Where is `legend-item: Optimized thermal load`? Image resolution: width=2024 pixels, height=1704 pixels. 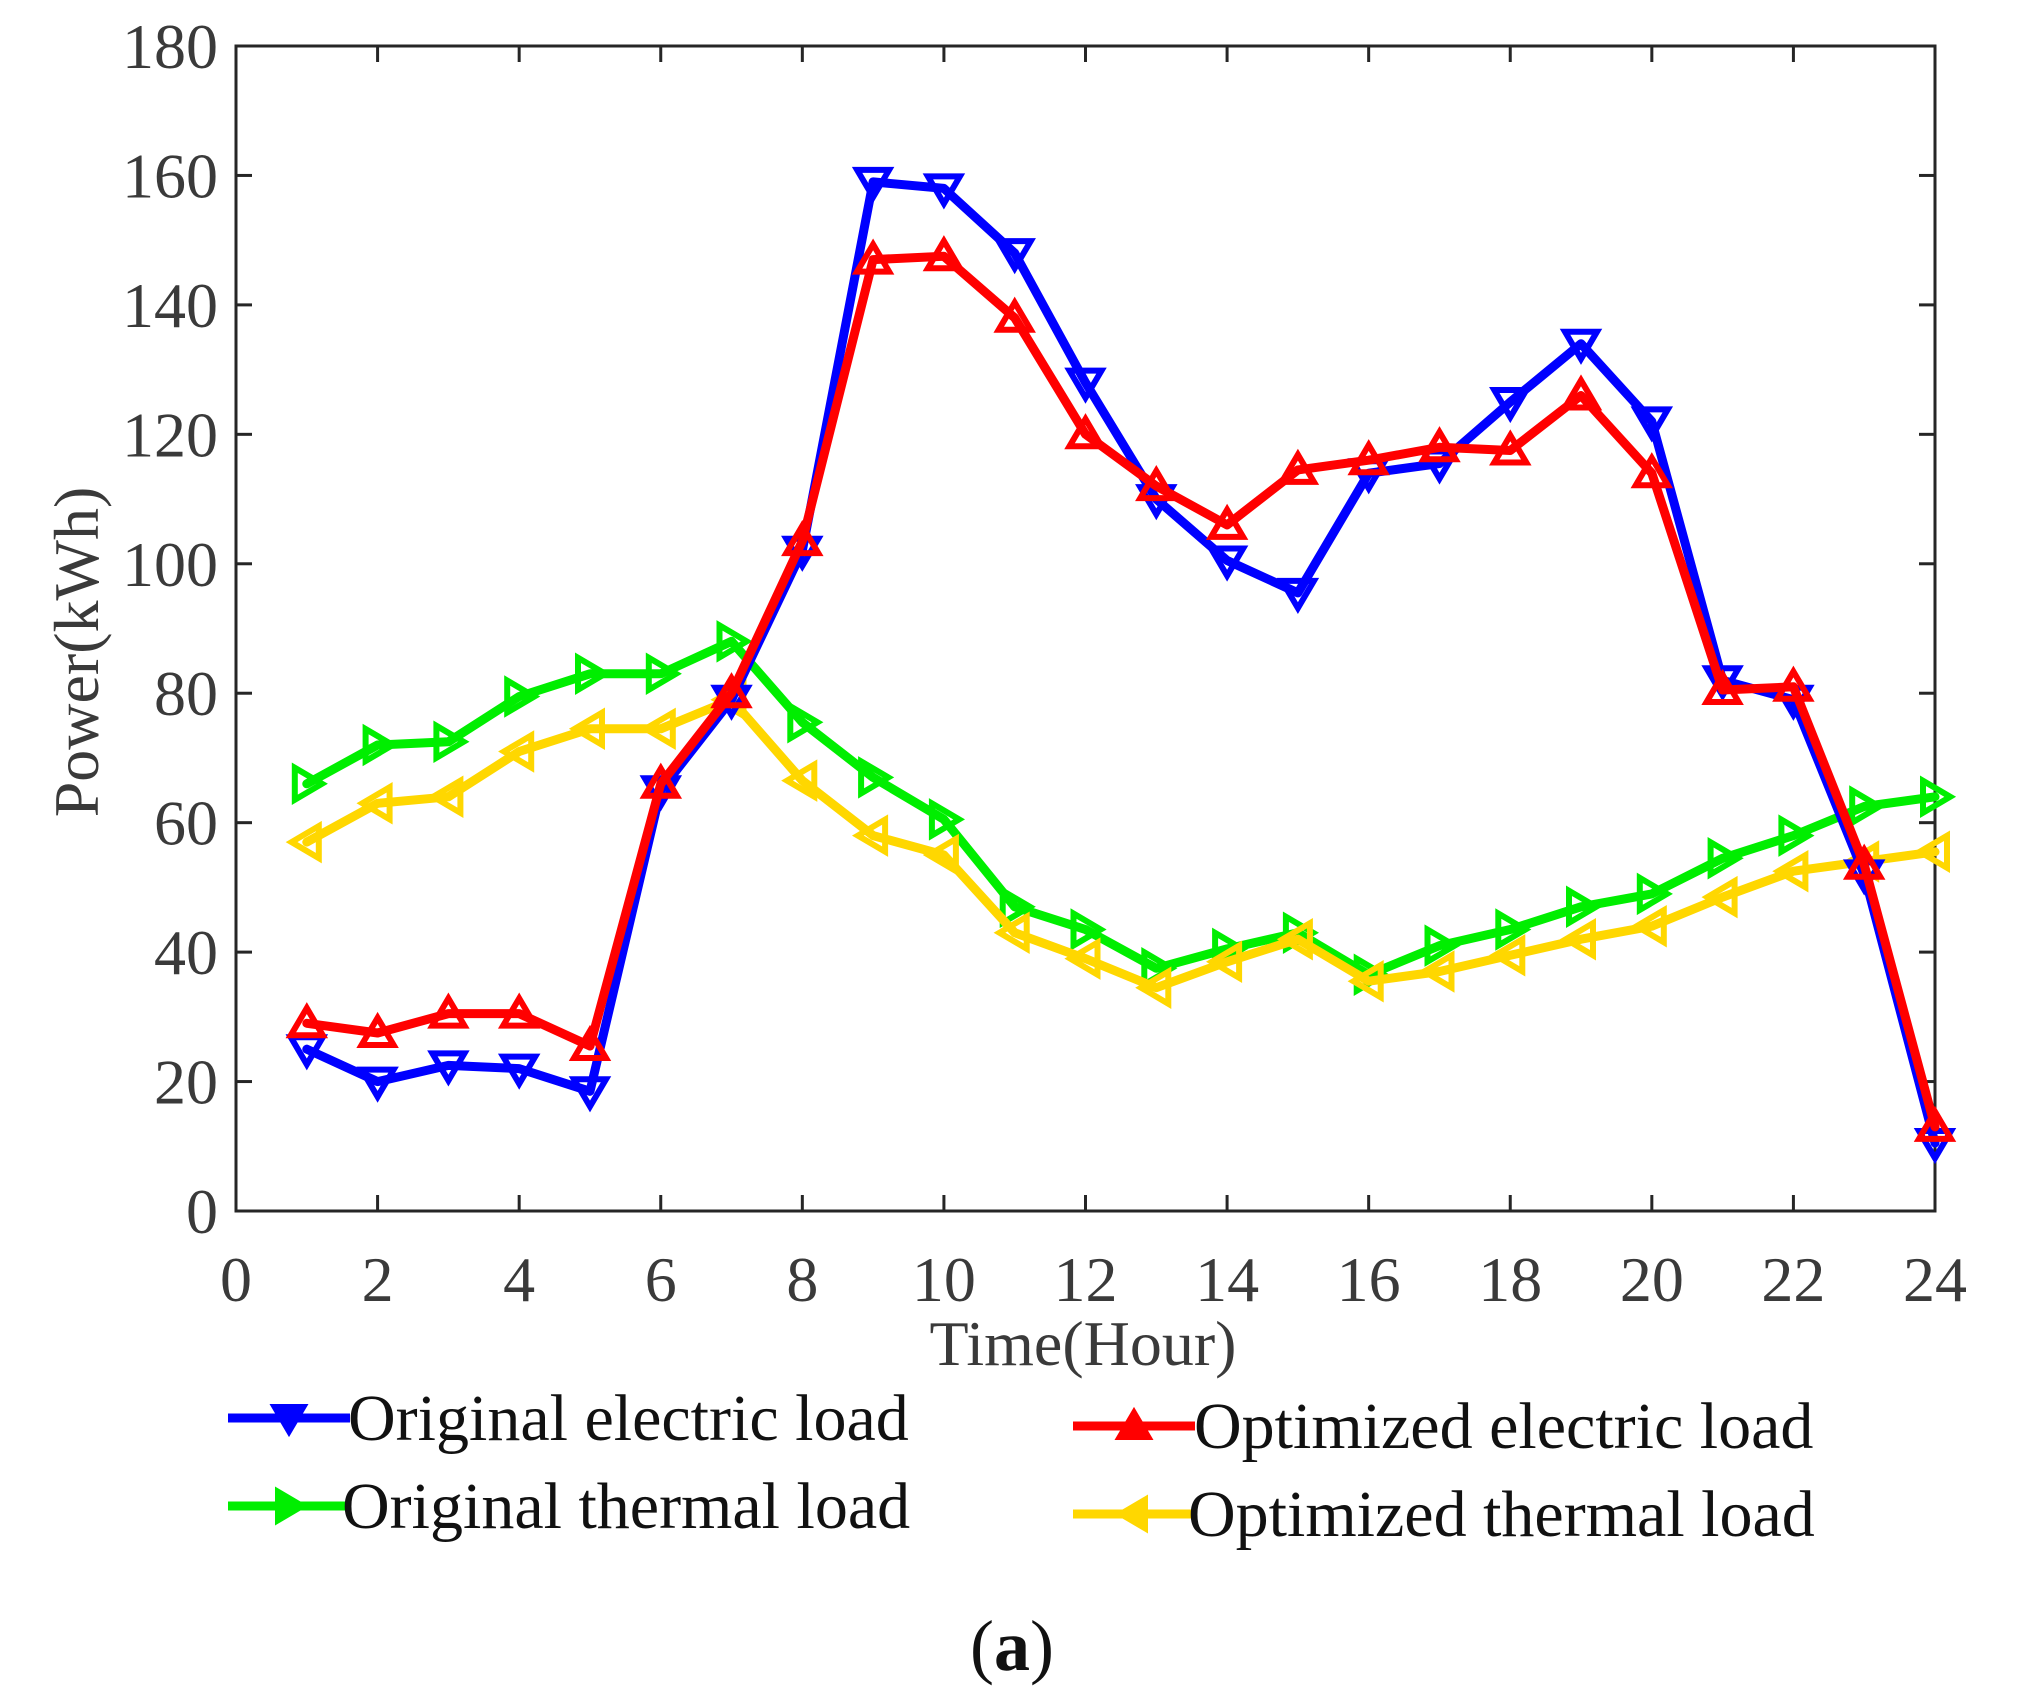 legend-item: Optimized thermal load is located at coordinates (1444, 1514).